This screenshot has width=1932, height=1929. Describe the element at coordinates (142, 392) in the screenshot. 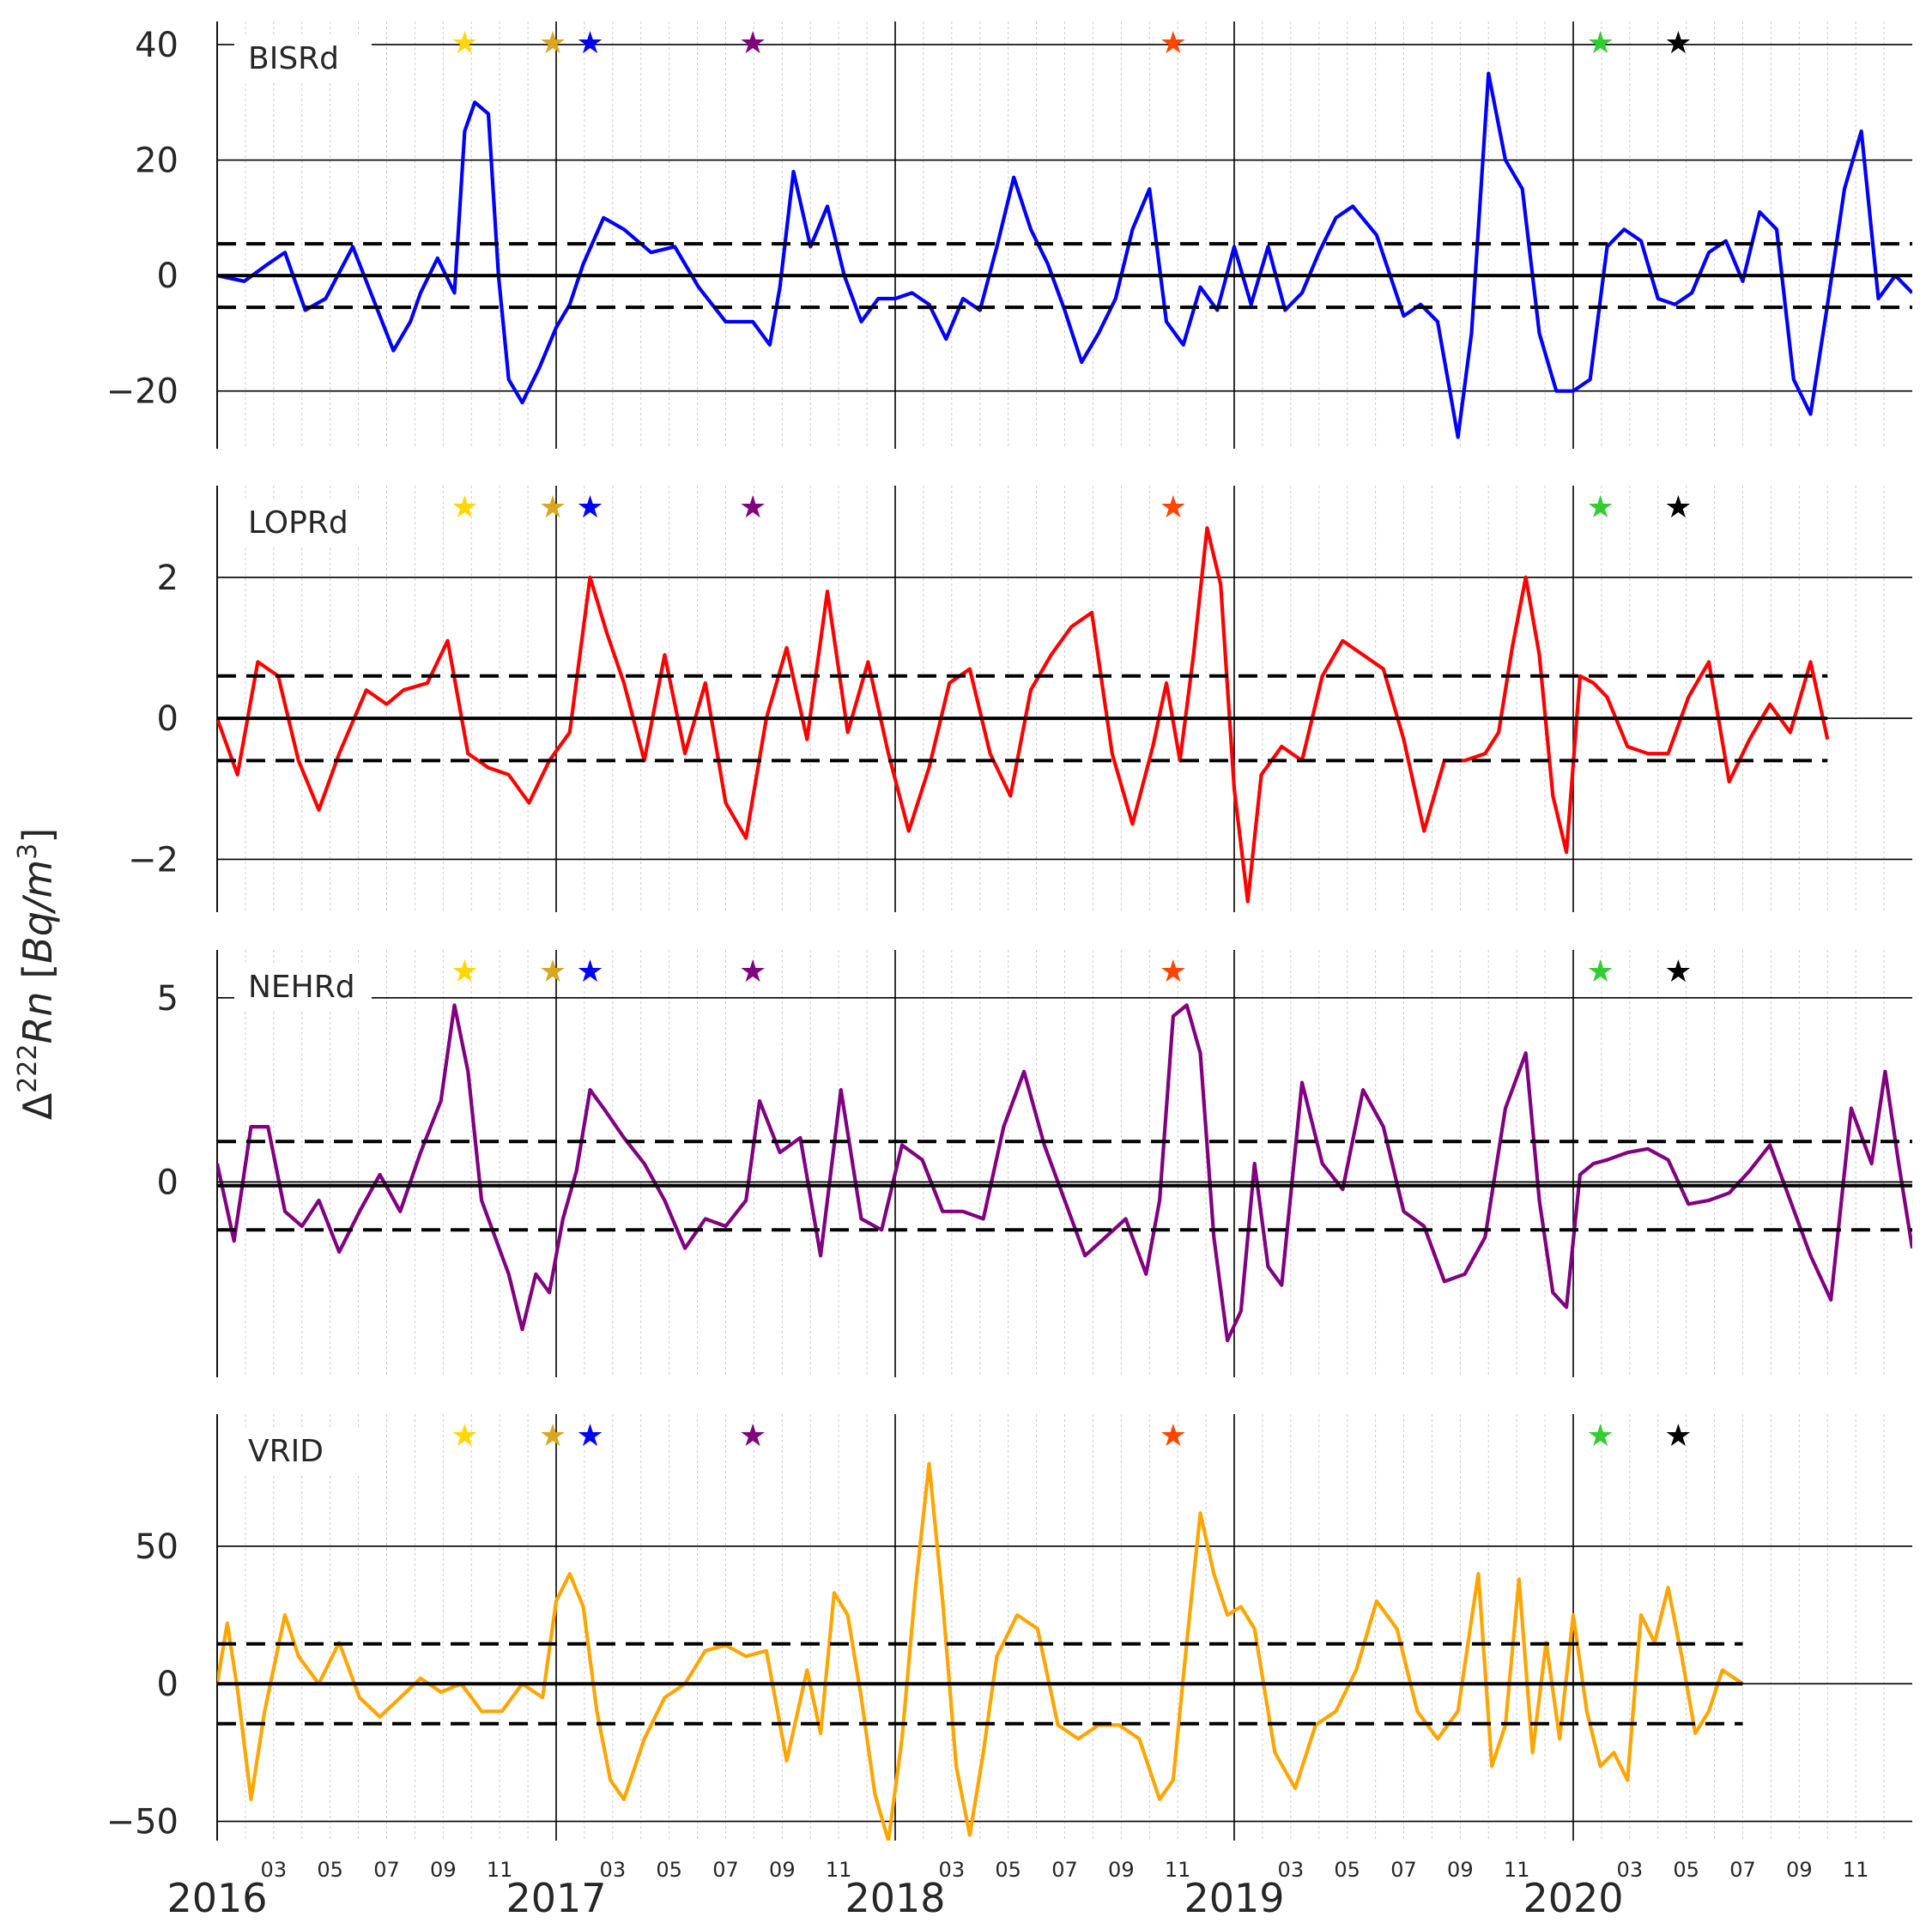

I see `y-tick-label: −20` at that location.